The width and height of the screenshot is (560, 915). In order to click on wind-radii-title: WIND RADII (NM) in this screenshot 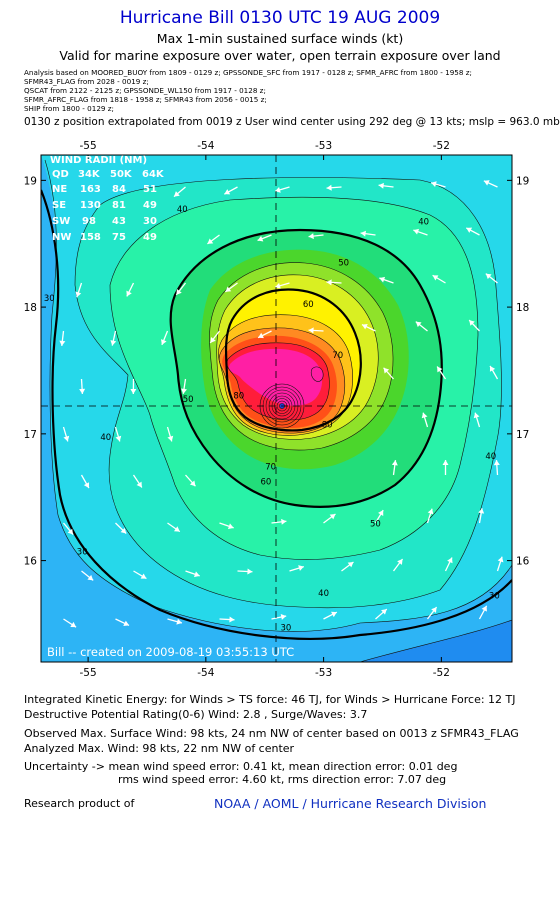, I will do `click(98, 160)`.